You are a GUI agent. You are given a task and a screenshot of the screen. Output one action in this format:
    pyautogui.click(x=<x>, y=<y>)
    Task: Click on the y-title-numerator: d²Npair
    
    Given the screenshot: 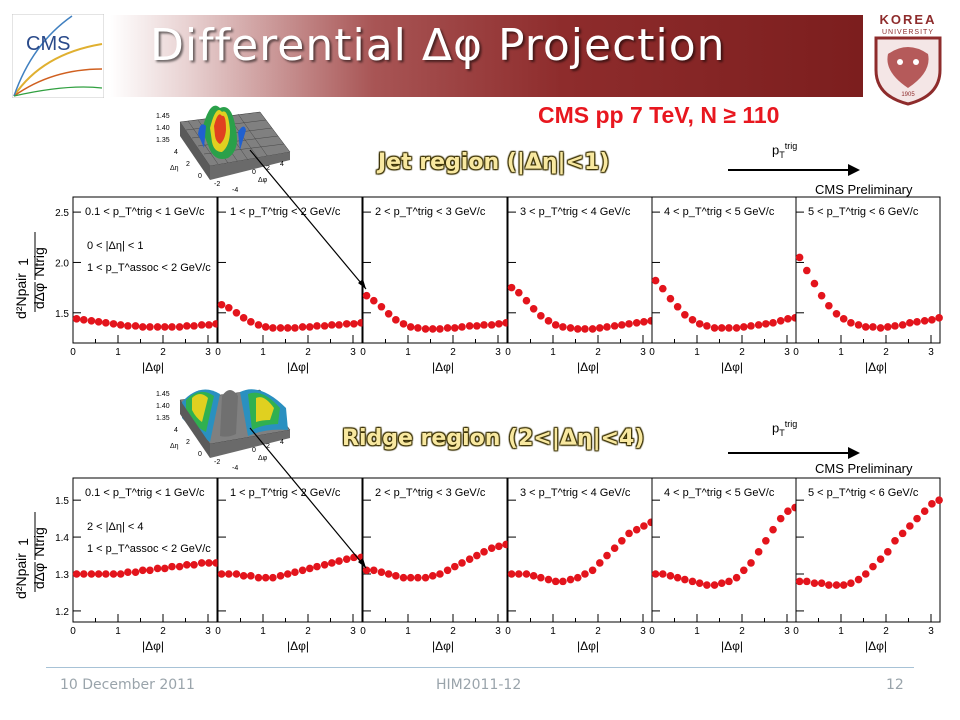 What is the action you would take?
    pyautogui.click(x=21, y=296)
    